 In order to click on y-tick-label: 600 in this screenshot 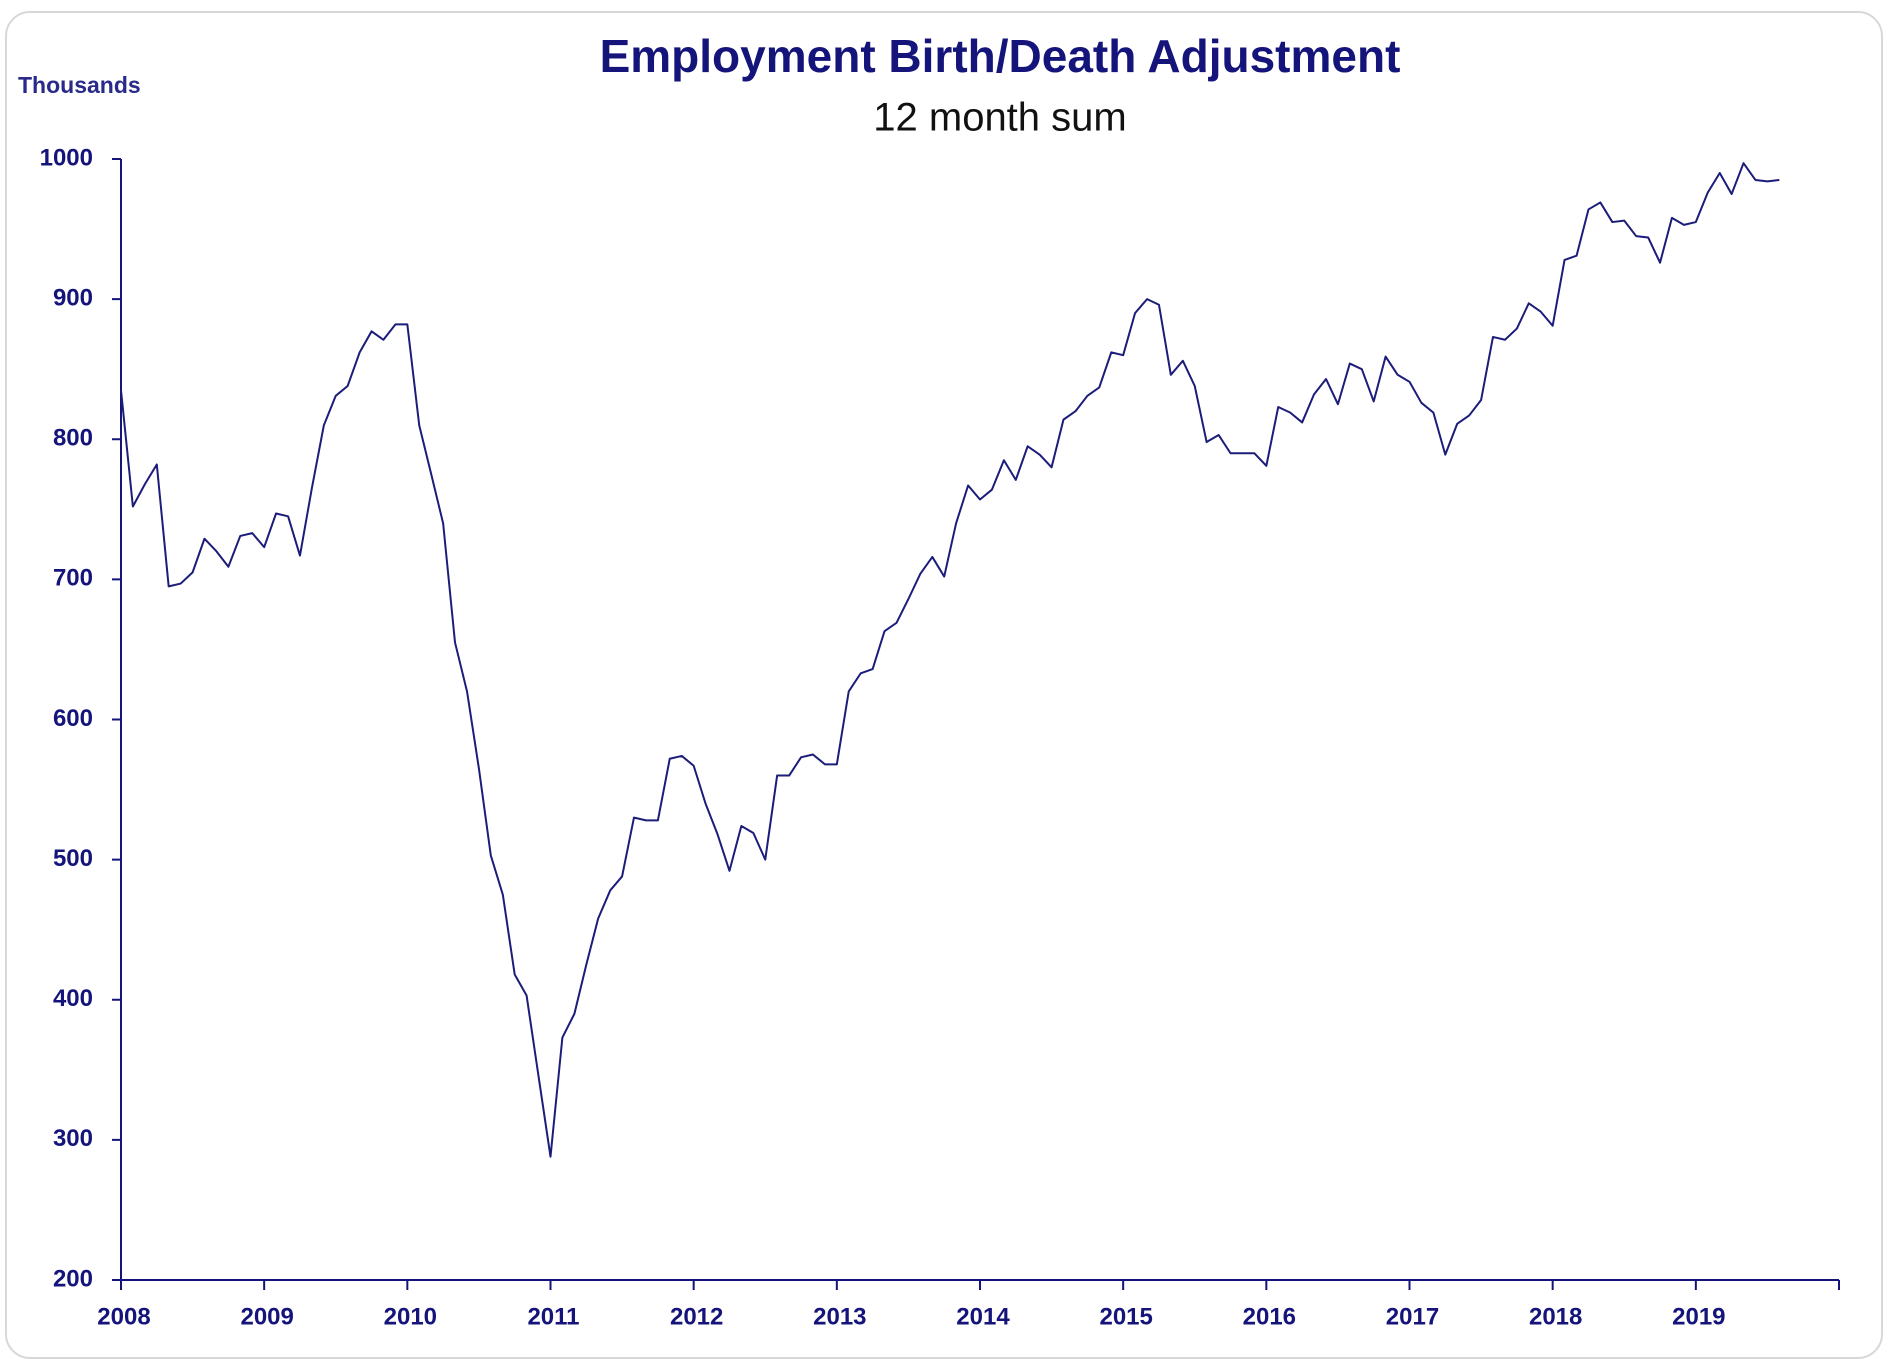, I will do `click(73, 718)`.